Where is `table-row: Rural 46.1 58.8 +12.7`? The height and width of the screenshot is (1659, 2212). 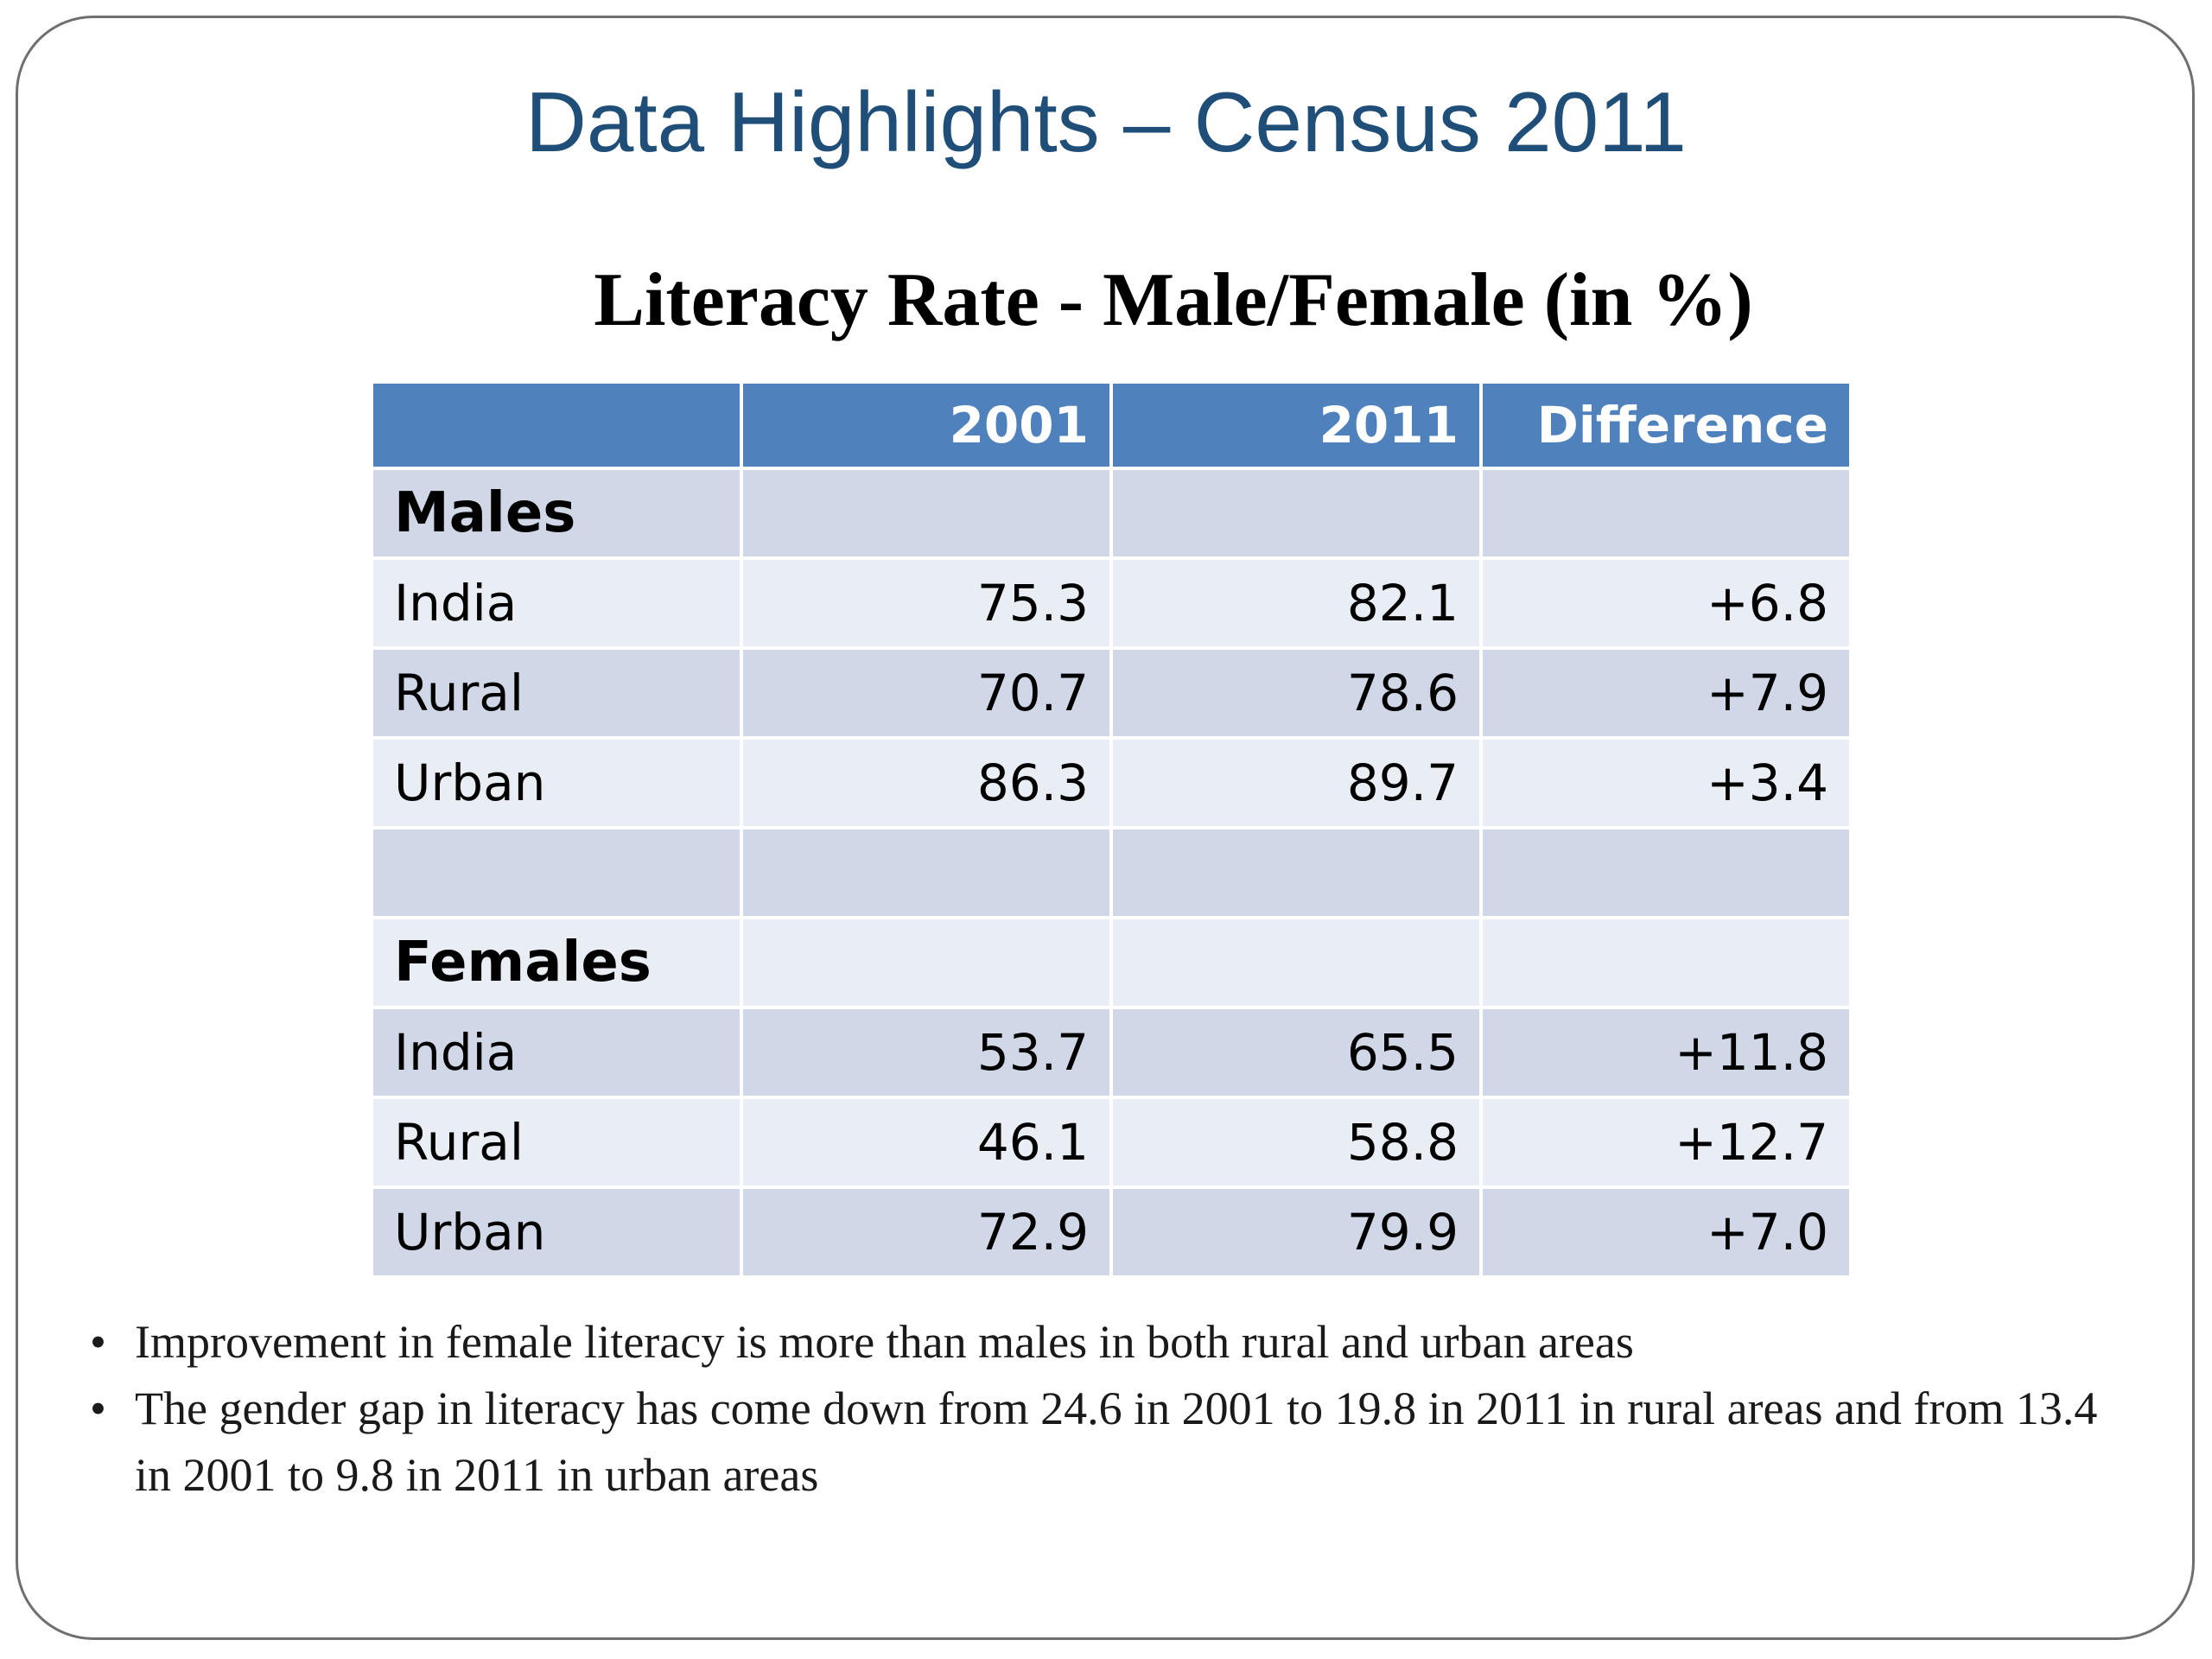 table-row: Rural 46.1 58.8 +12.7 is located at coordinates (1111, 1142).